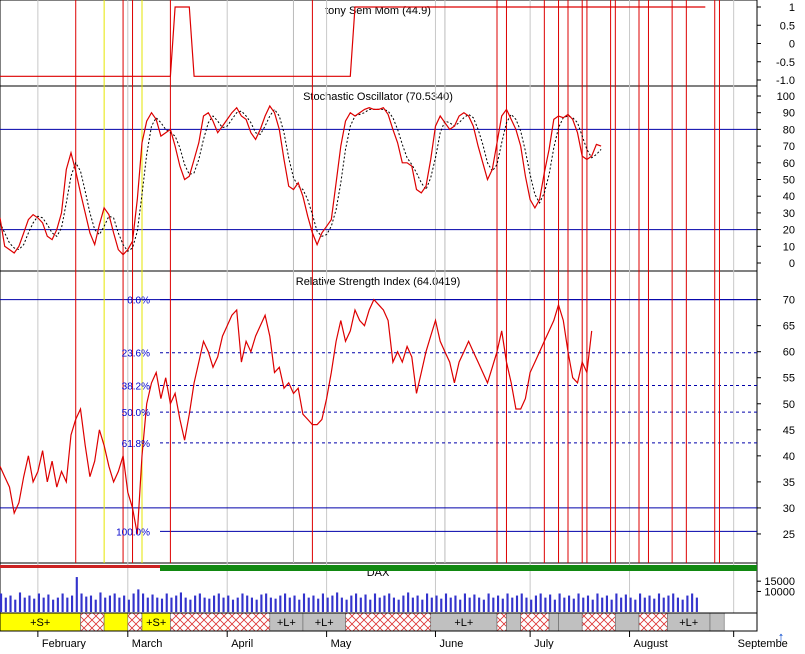 The width and height of the screenshot is (805, 654). What do you see at coordinates (792, 8) in the screenshot?
I see `y-tick-label: 1` at bounding box center [792, 8].